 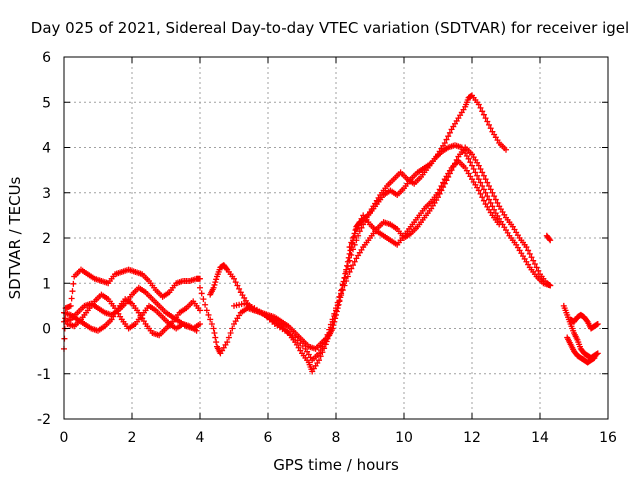 I want to click on y-tick-label: 6, so click(x=46, y=58).